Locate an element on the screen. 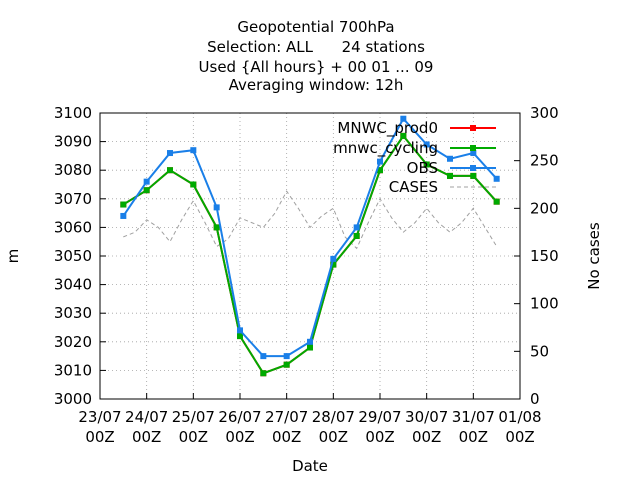 Image resolution: width=640 pixels, height=485 pixels. series-line is located at coordinates (310, 220).